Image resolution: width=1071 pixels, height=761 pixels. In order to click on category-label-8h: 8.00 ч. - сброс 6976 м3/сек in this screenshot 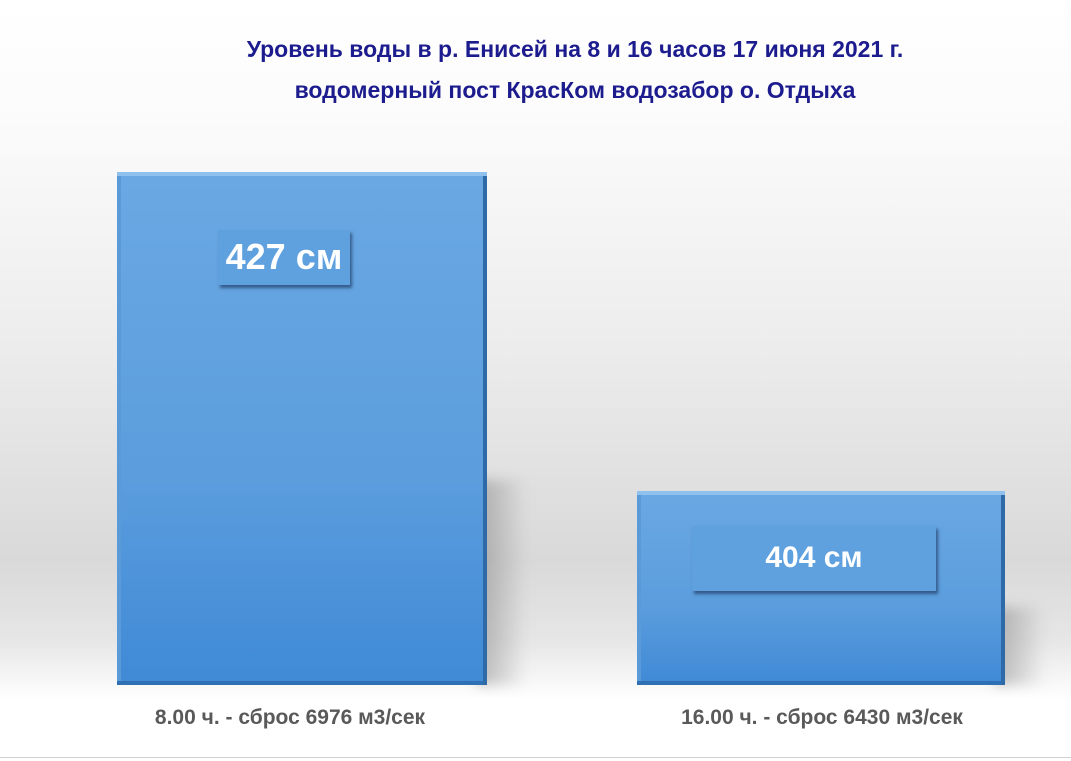, I will do `click(290, 717)`.